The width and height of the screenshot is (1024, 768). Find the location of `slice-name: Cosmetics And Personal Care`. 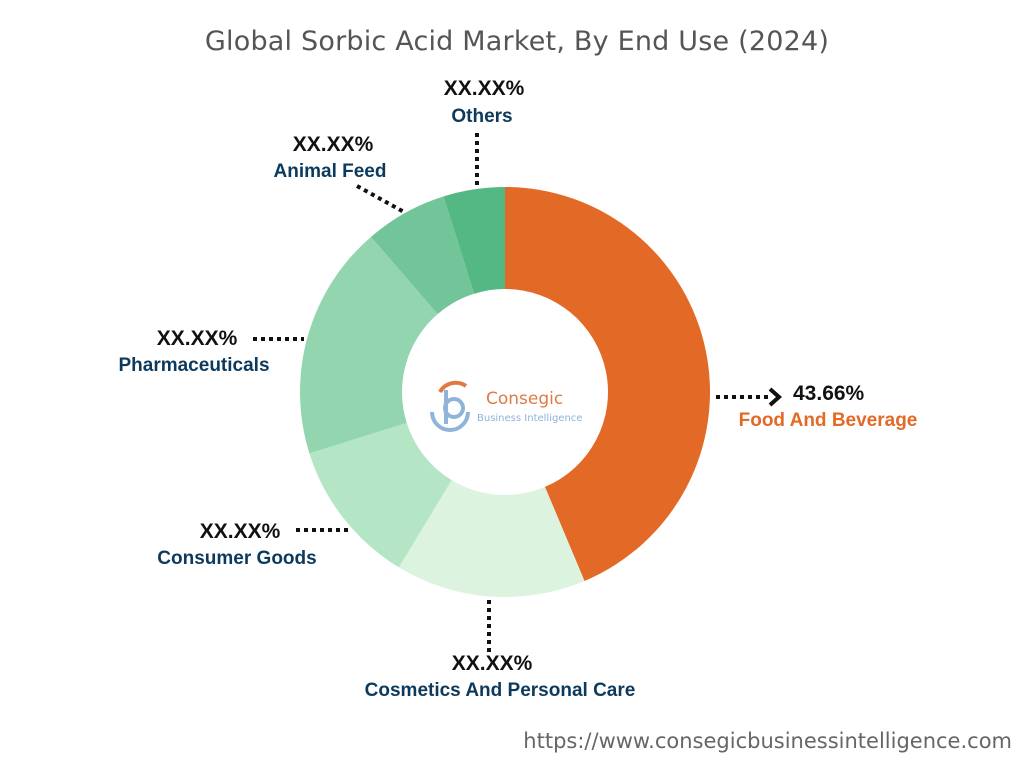

slice-name: Cosmetics And Personal Care is located at coordinates (500, 690).